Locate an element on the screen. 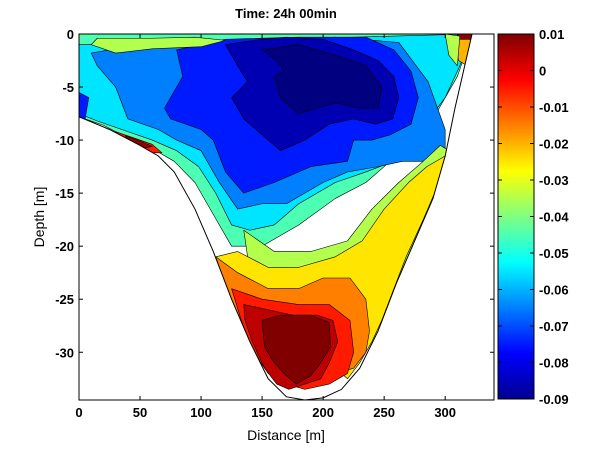  y-tick-label: -30 is located at coordinates (64, 352).